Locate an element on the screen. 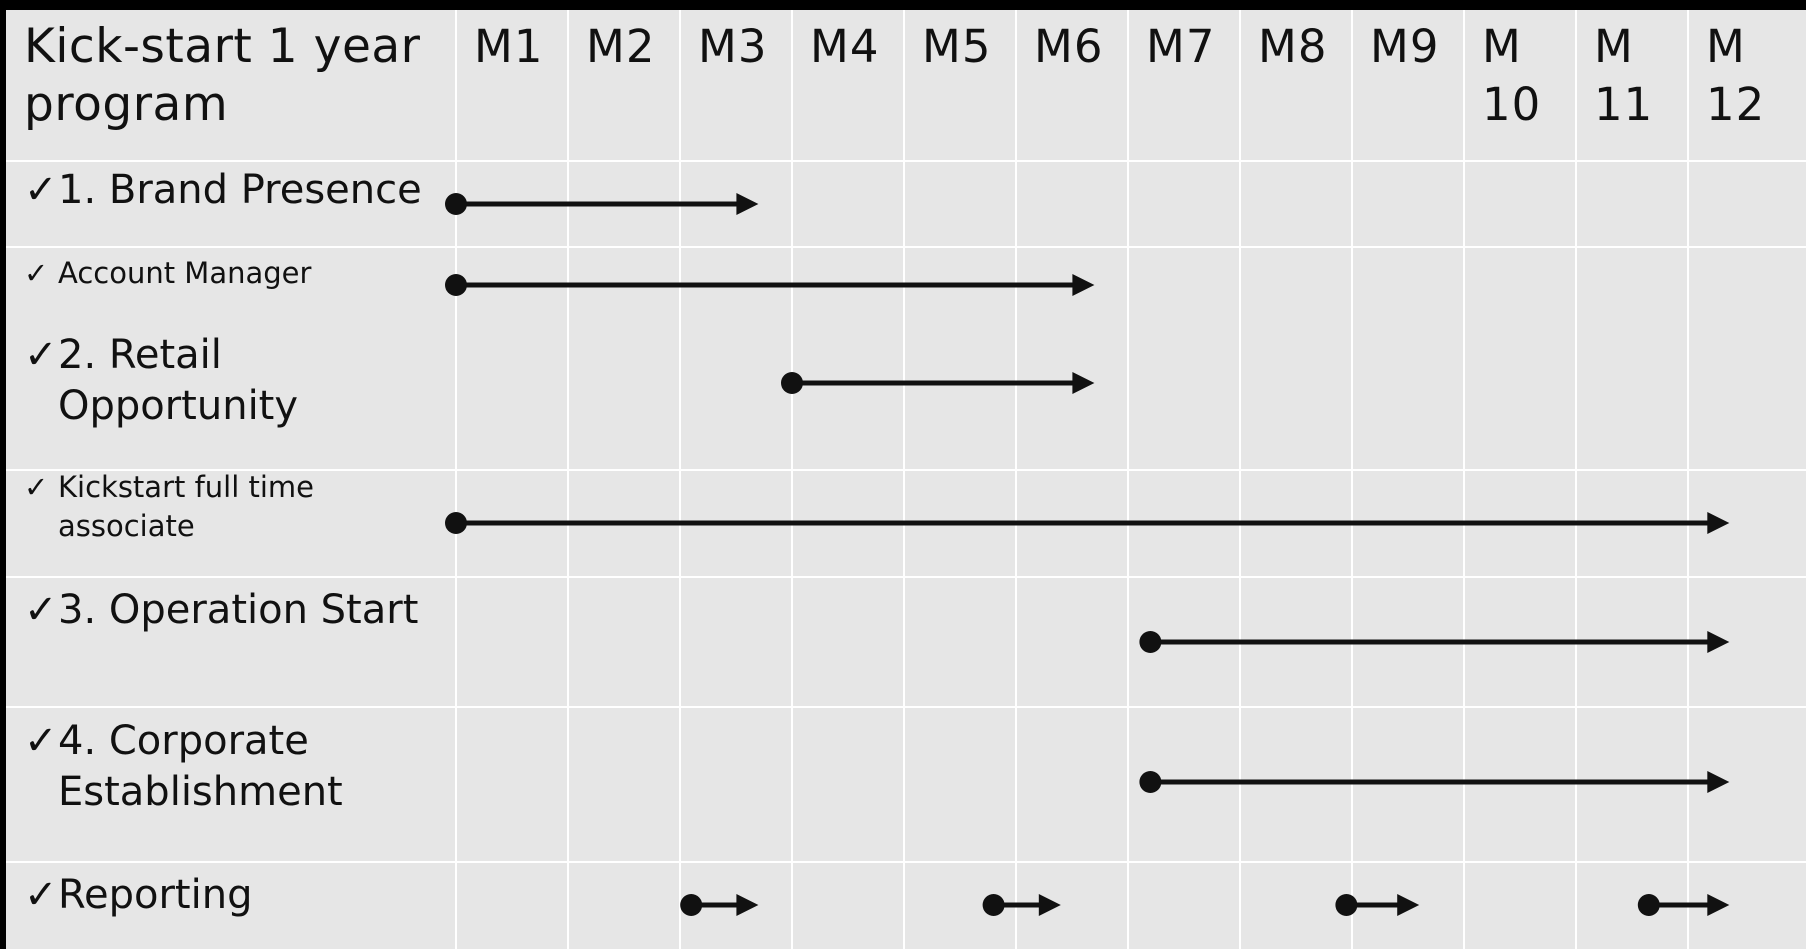 Image resolution: width=1806 pixels, height=949 pixels. task-label-line1: Account Manager is located at coordinates (185, 273).